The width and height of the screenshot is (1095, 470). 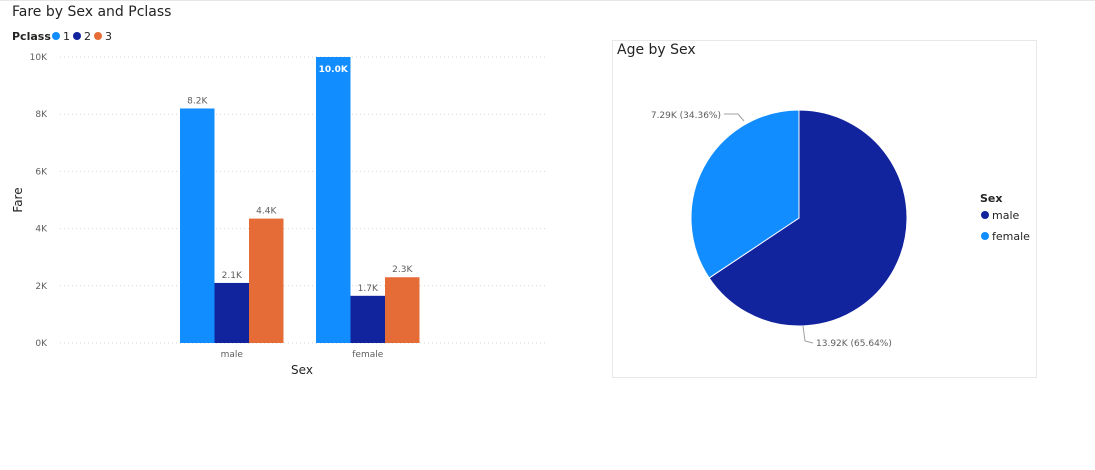 What do you see at coordinates (41, 230) in the screenshot?
I see `y-tick-label: 4K` at bounding box center [41, 230].